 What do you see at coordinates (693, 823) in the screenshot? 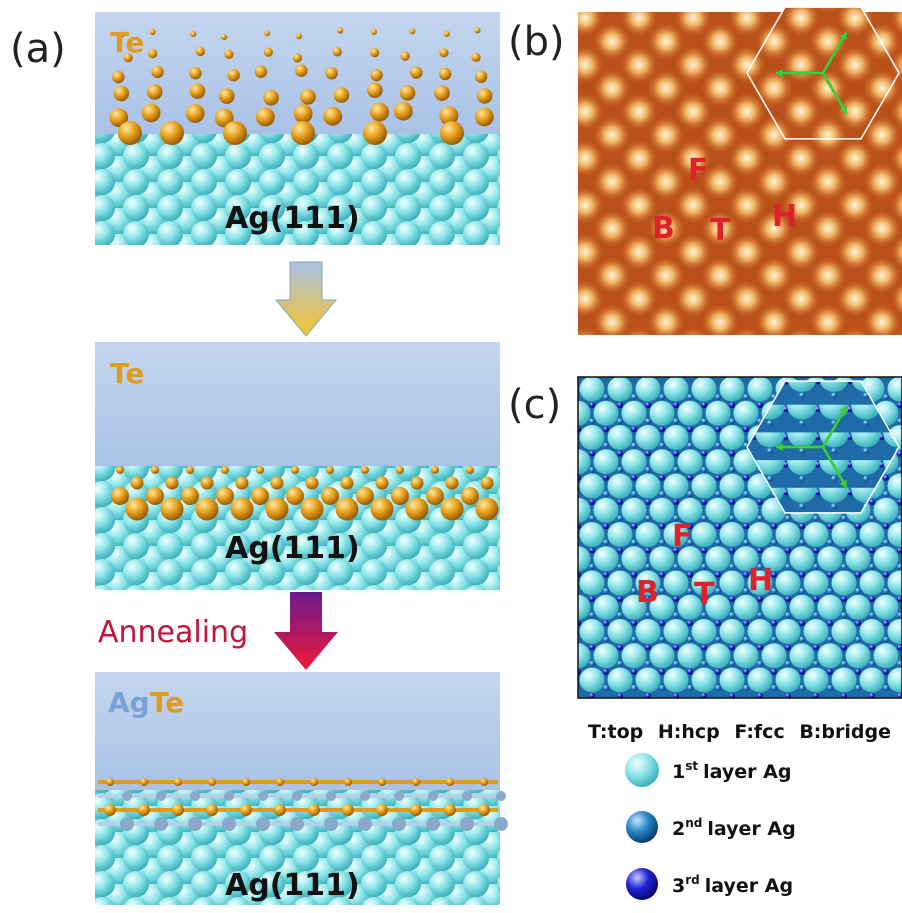
I see `layer-suffix: nd` at bounding box center [693, 823].